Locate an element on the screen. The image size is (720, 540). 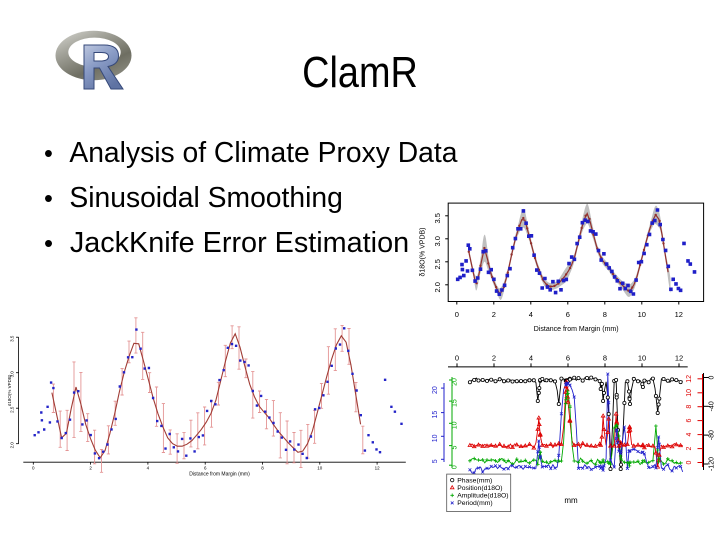
svg-text: -40 is located at coordinates (712, 406).